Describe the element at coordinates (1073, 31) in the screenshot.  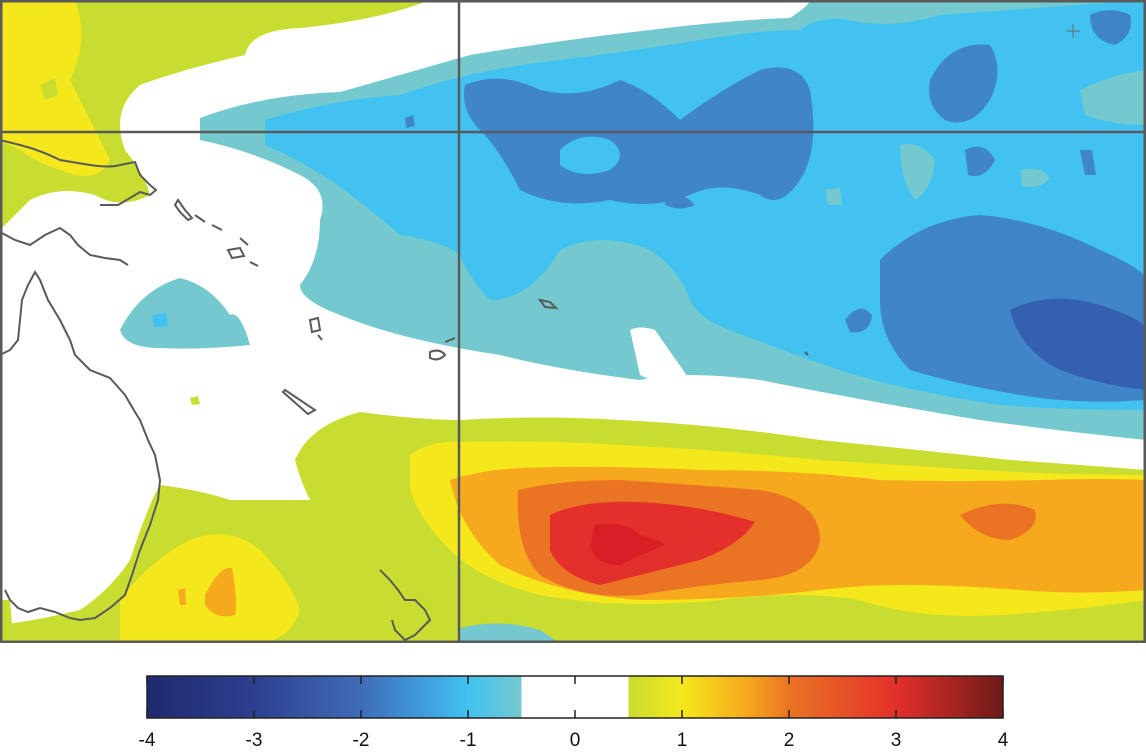
I see `crosshair-marker` at that location.